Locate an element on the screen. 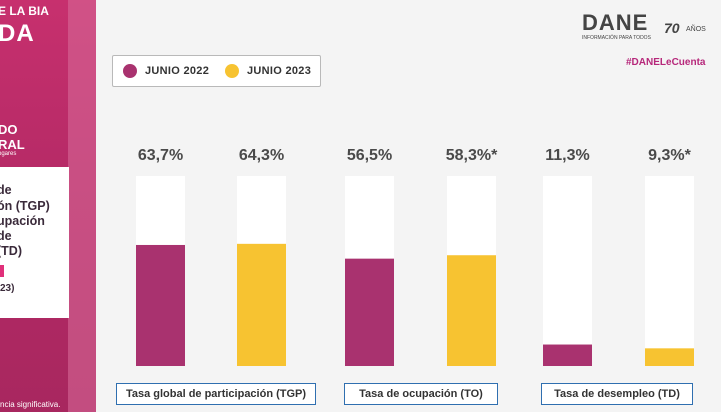 This screenshot has height=412, width=721. chart-legend: JUNIO 2022 JUNIO 2023 is located at coordinates (216, 71).